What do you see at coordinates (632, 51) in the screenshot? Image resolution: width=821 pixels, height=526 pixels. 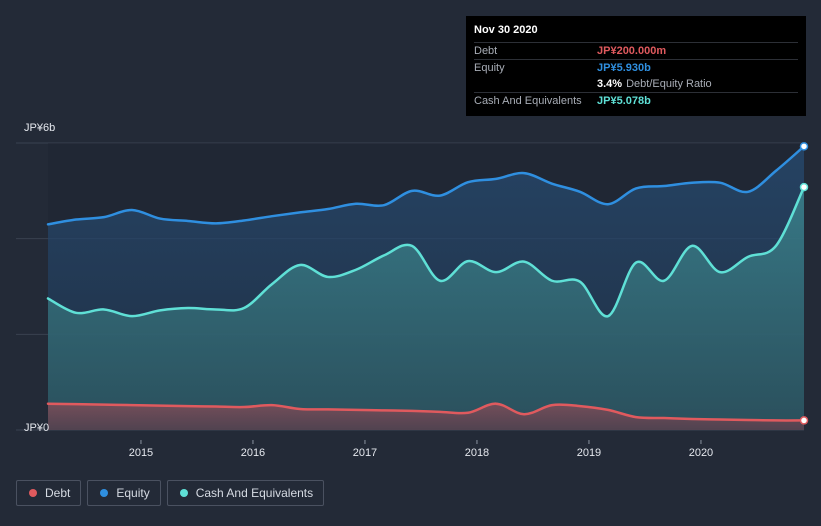 I see `tooltip-debt-value: JP¥200.000m` at bounding box center [632, 51].